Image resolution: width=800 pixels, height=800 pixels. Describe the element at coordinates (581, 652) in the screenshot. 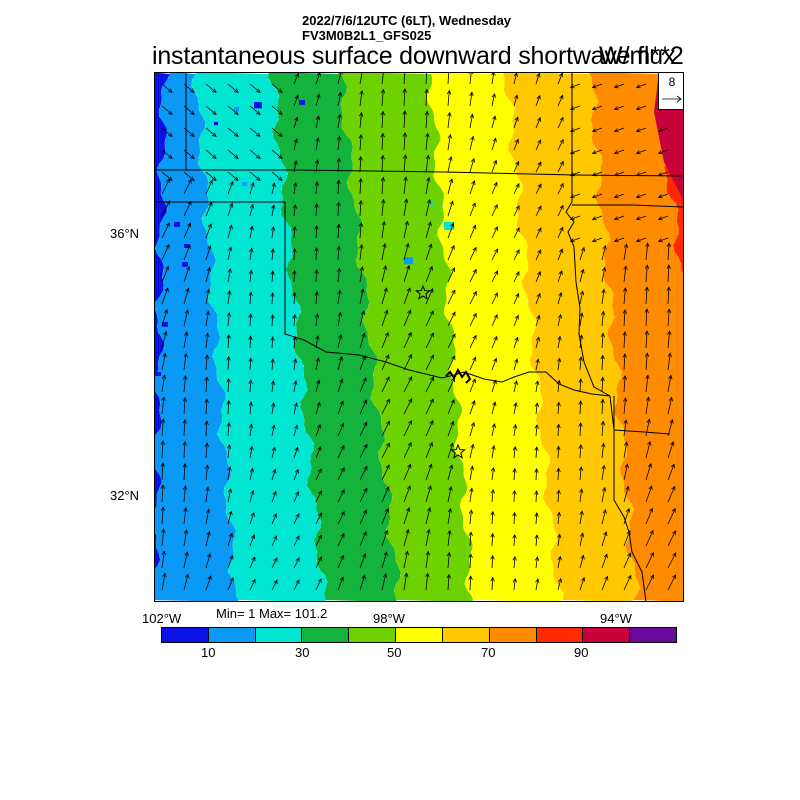

I see `colorbar-label: 90` at that location.